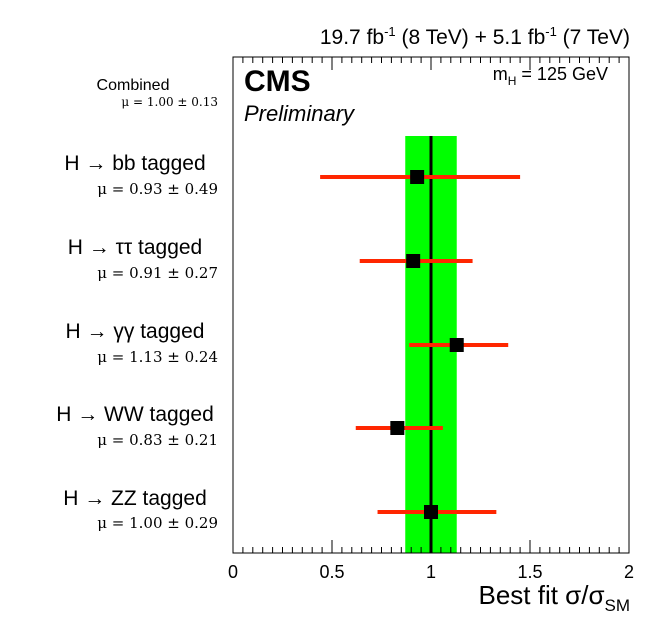 This screenshot has height=638, width=664. What do you see at coordinates (427, 344) in the screenshot?
I see `best-fit-markers` at bounding box center [427, 344].